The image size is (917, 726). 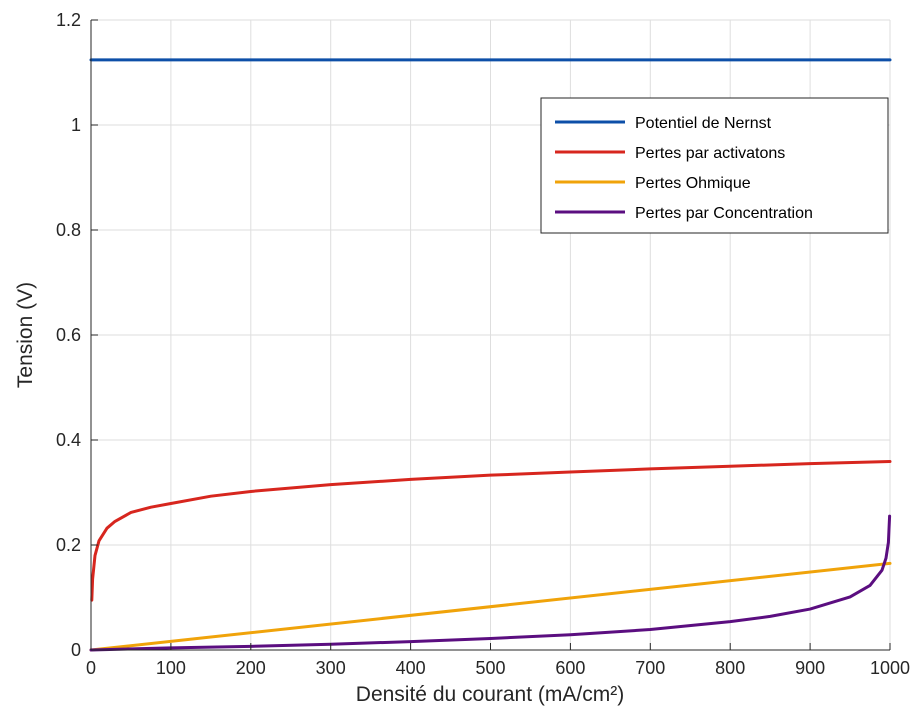 I want to click on x-tick-label: 100, so click(x=171, y=668).